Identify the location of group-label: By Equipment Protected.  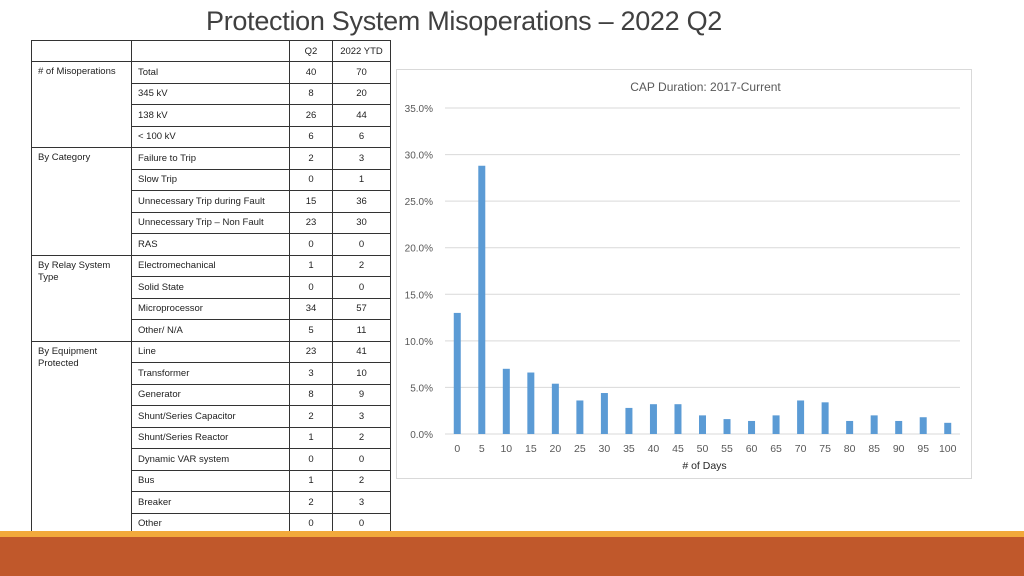
(81, 437).